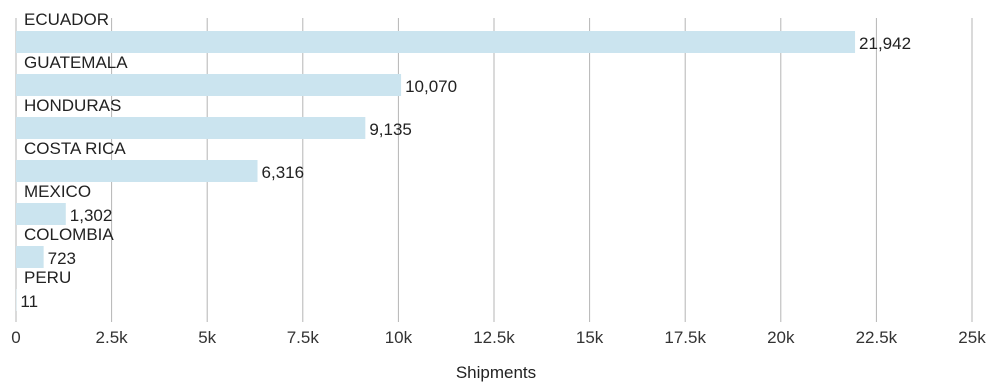 This screenshot has width=992, height=384. I want to click on x-tick-label: 5k, so click(207, 337).